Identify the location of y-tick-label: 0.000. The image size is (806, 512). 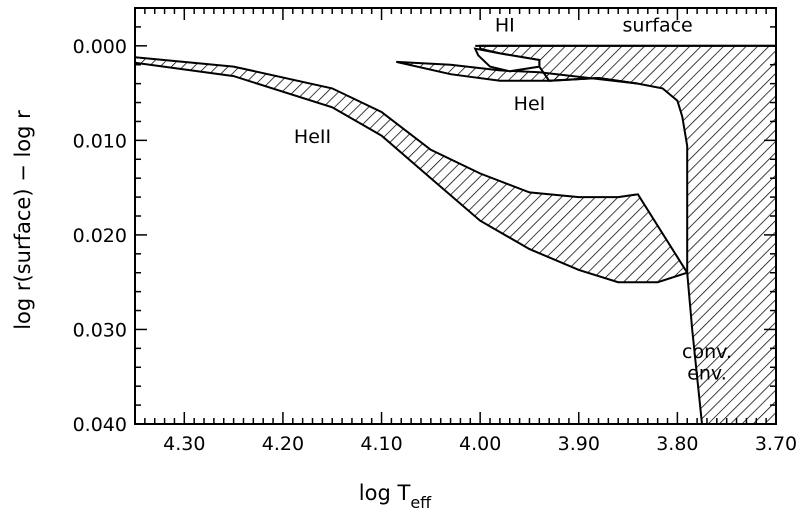
(100, 47).